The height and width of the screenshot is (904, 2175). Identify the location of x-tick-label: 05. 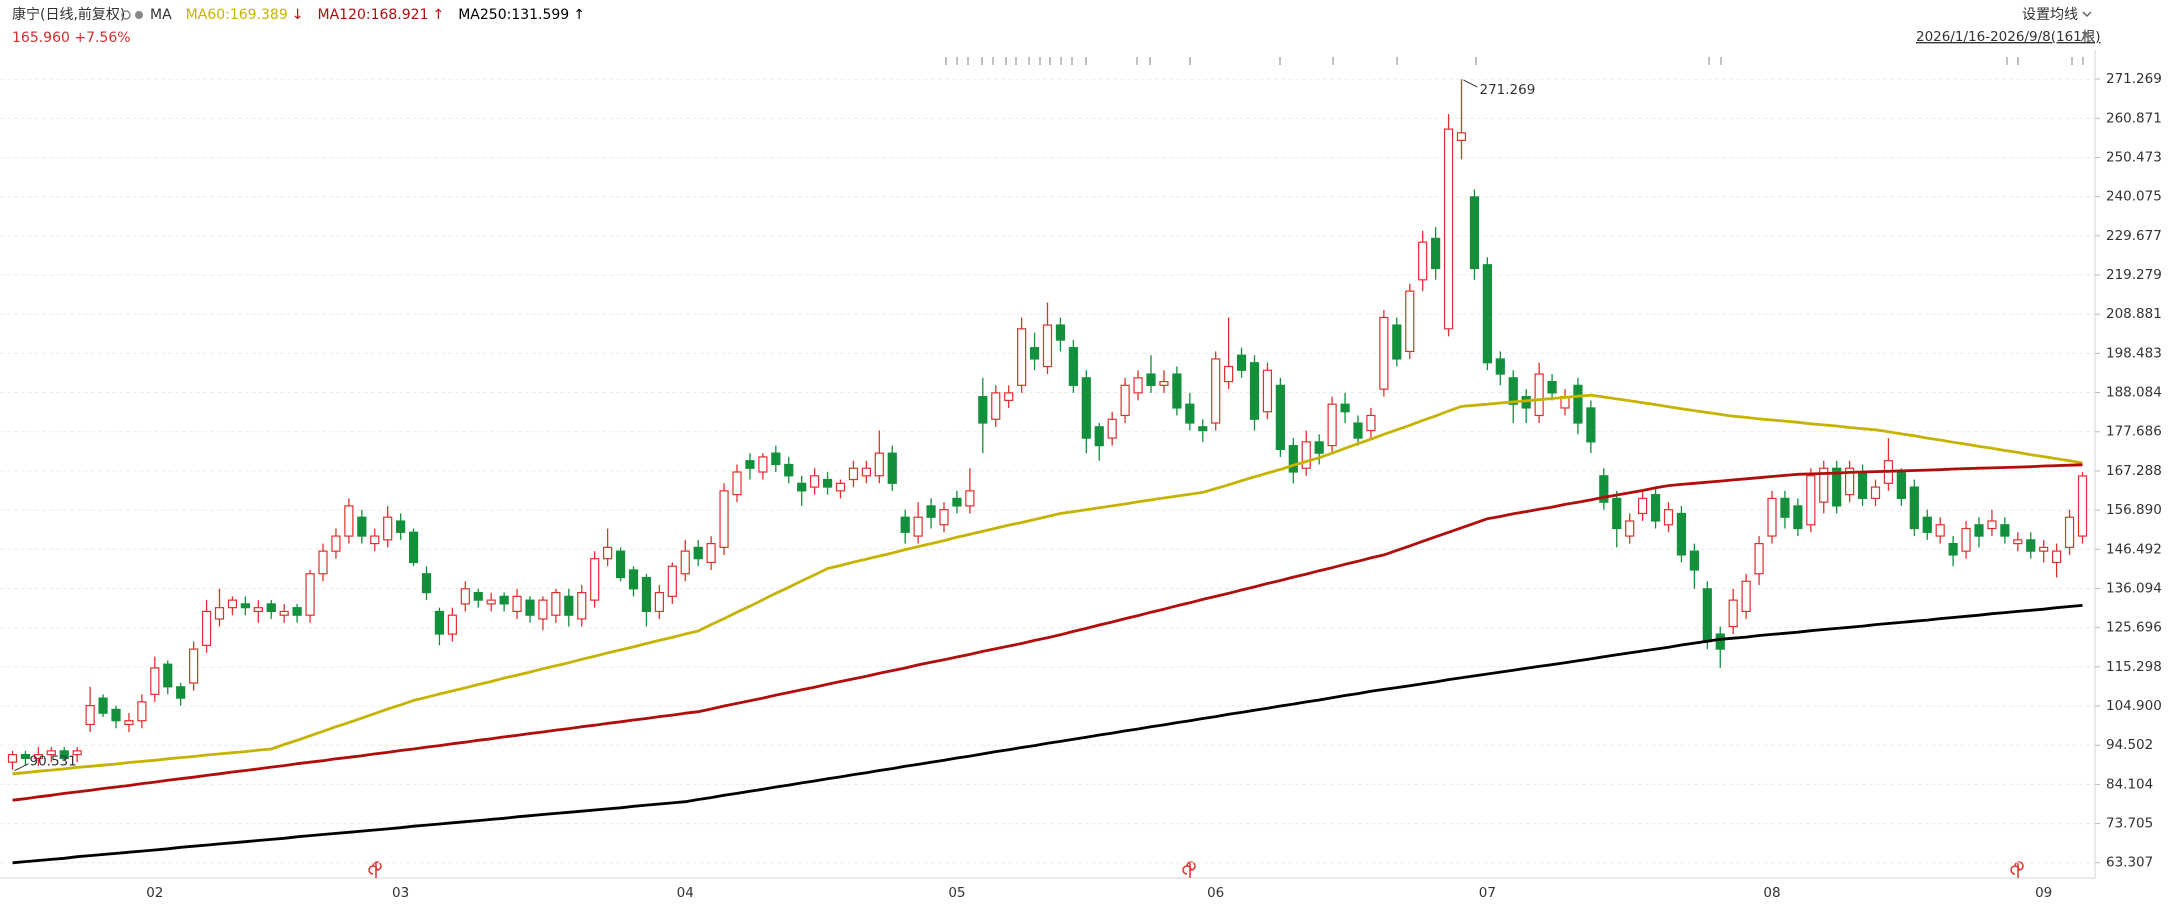
(956, 893).